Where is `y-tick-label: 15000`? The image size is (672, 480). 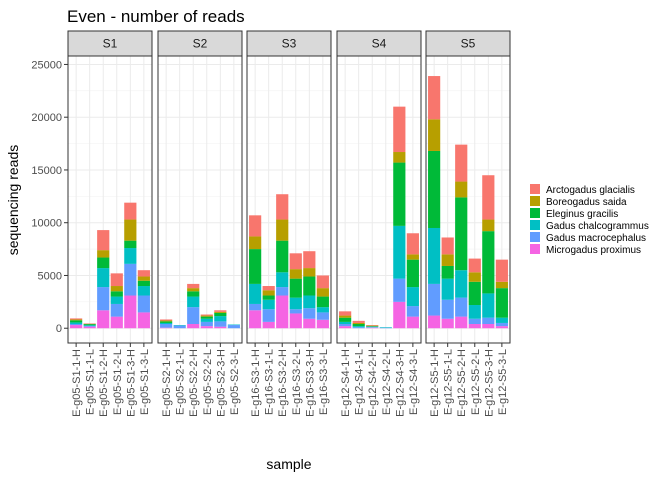
y-tick-label: 15000 is located at coordinates (46, 171).